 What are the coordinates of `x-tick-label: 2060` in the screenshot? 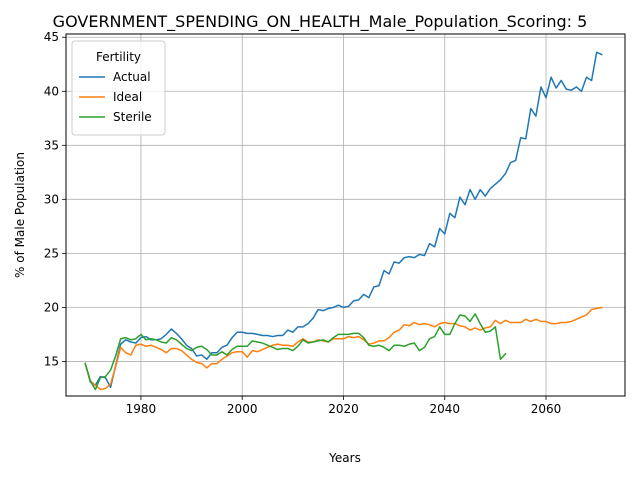 It's located at (546, 409).